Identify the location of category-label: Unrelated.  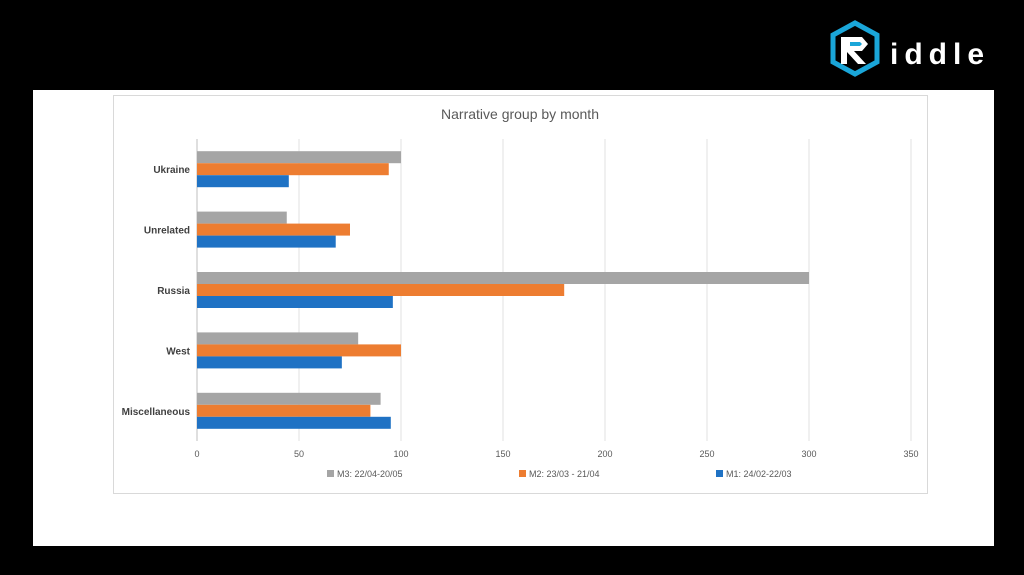
(167, 231).